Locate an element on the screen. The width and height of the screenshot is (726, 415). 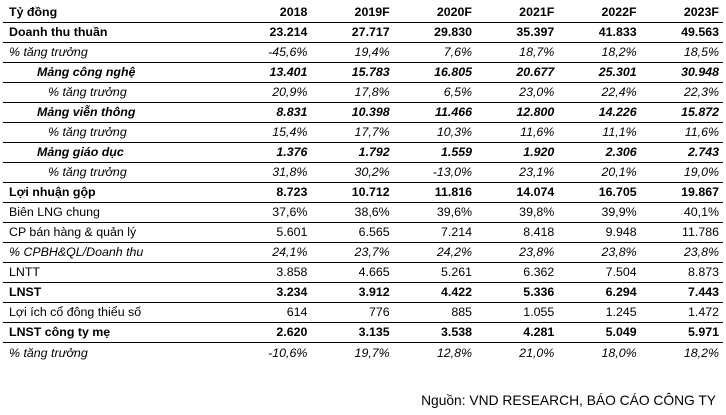
row-value: 22,3% is located at coordinates (681, 92).